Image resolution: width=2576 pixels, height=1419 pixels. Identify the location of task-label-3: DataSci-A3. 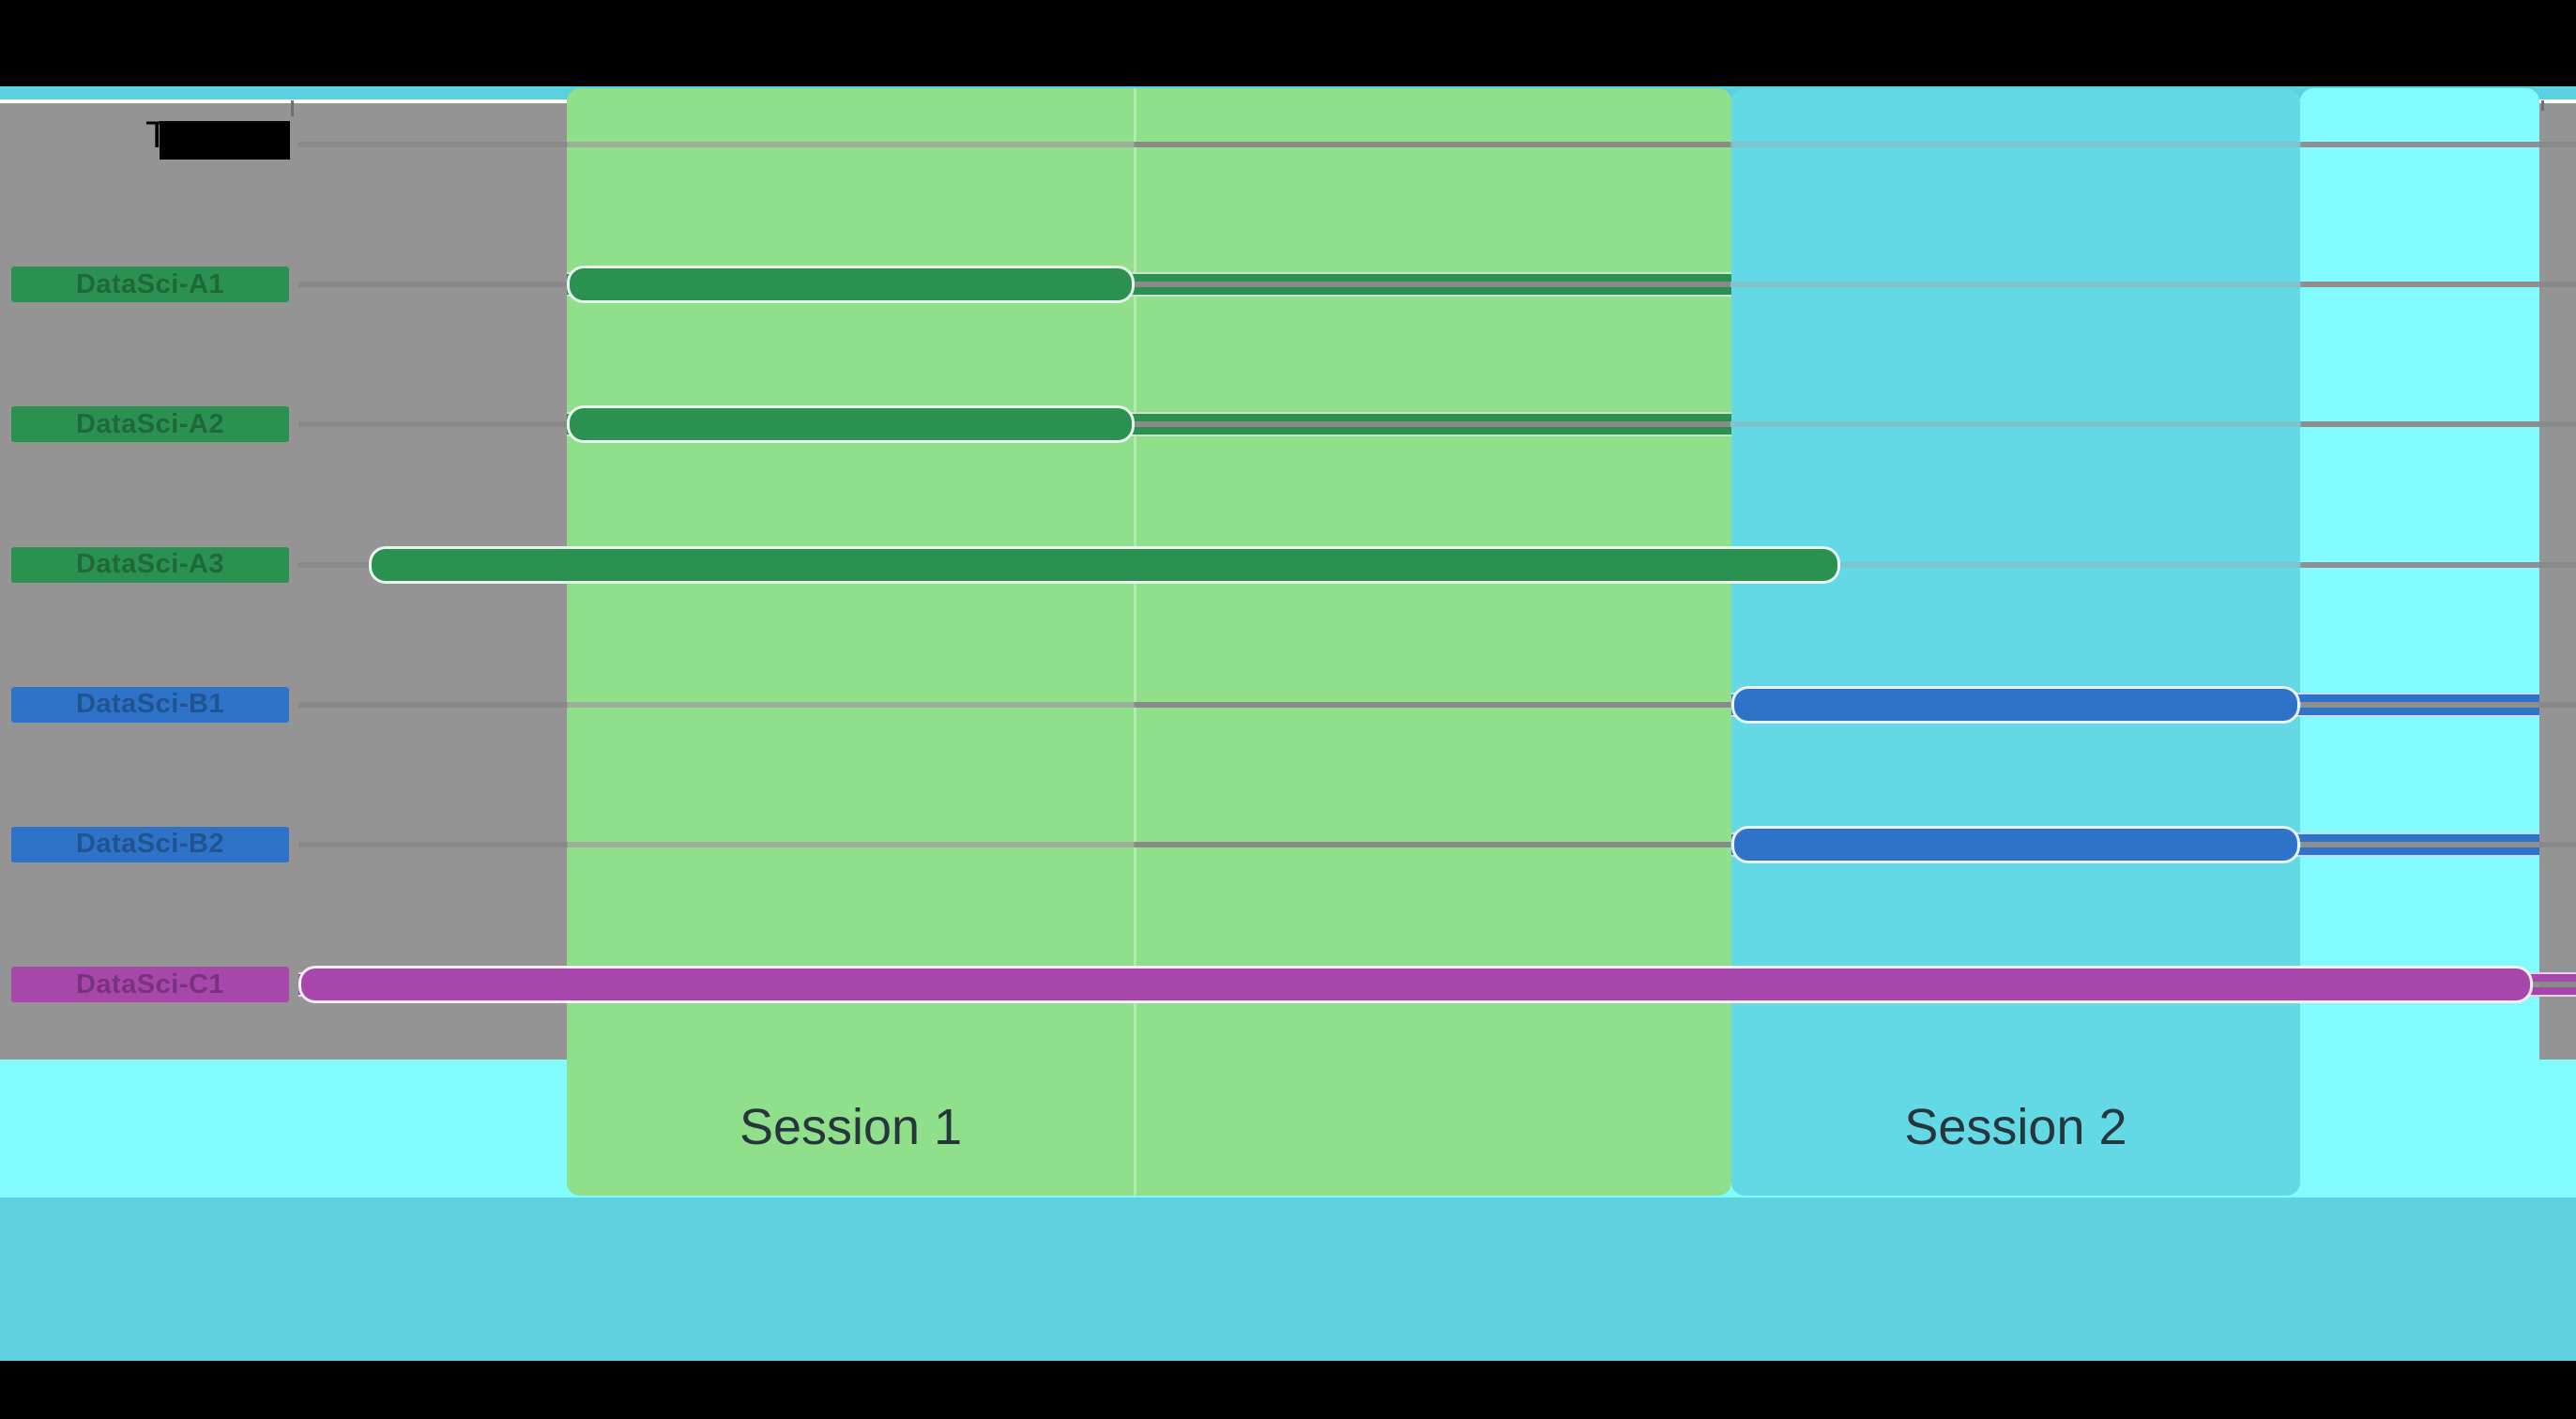
(150, 564).